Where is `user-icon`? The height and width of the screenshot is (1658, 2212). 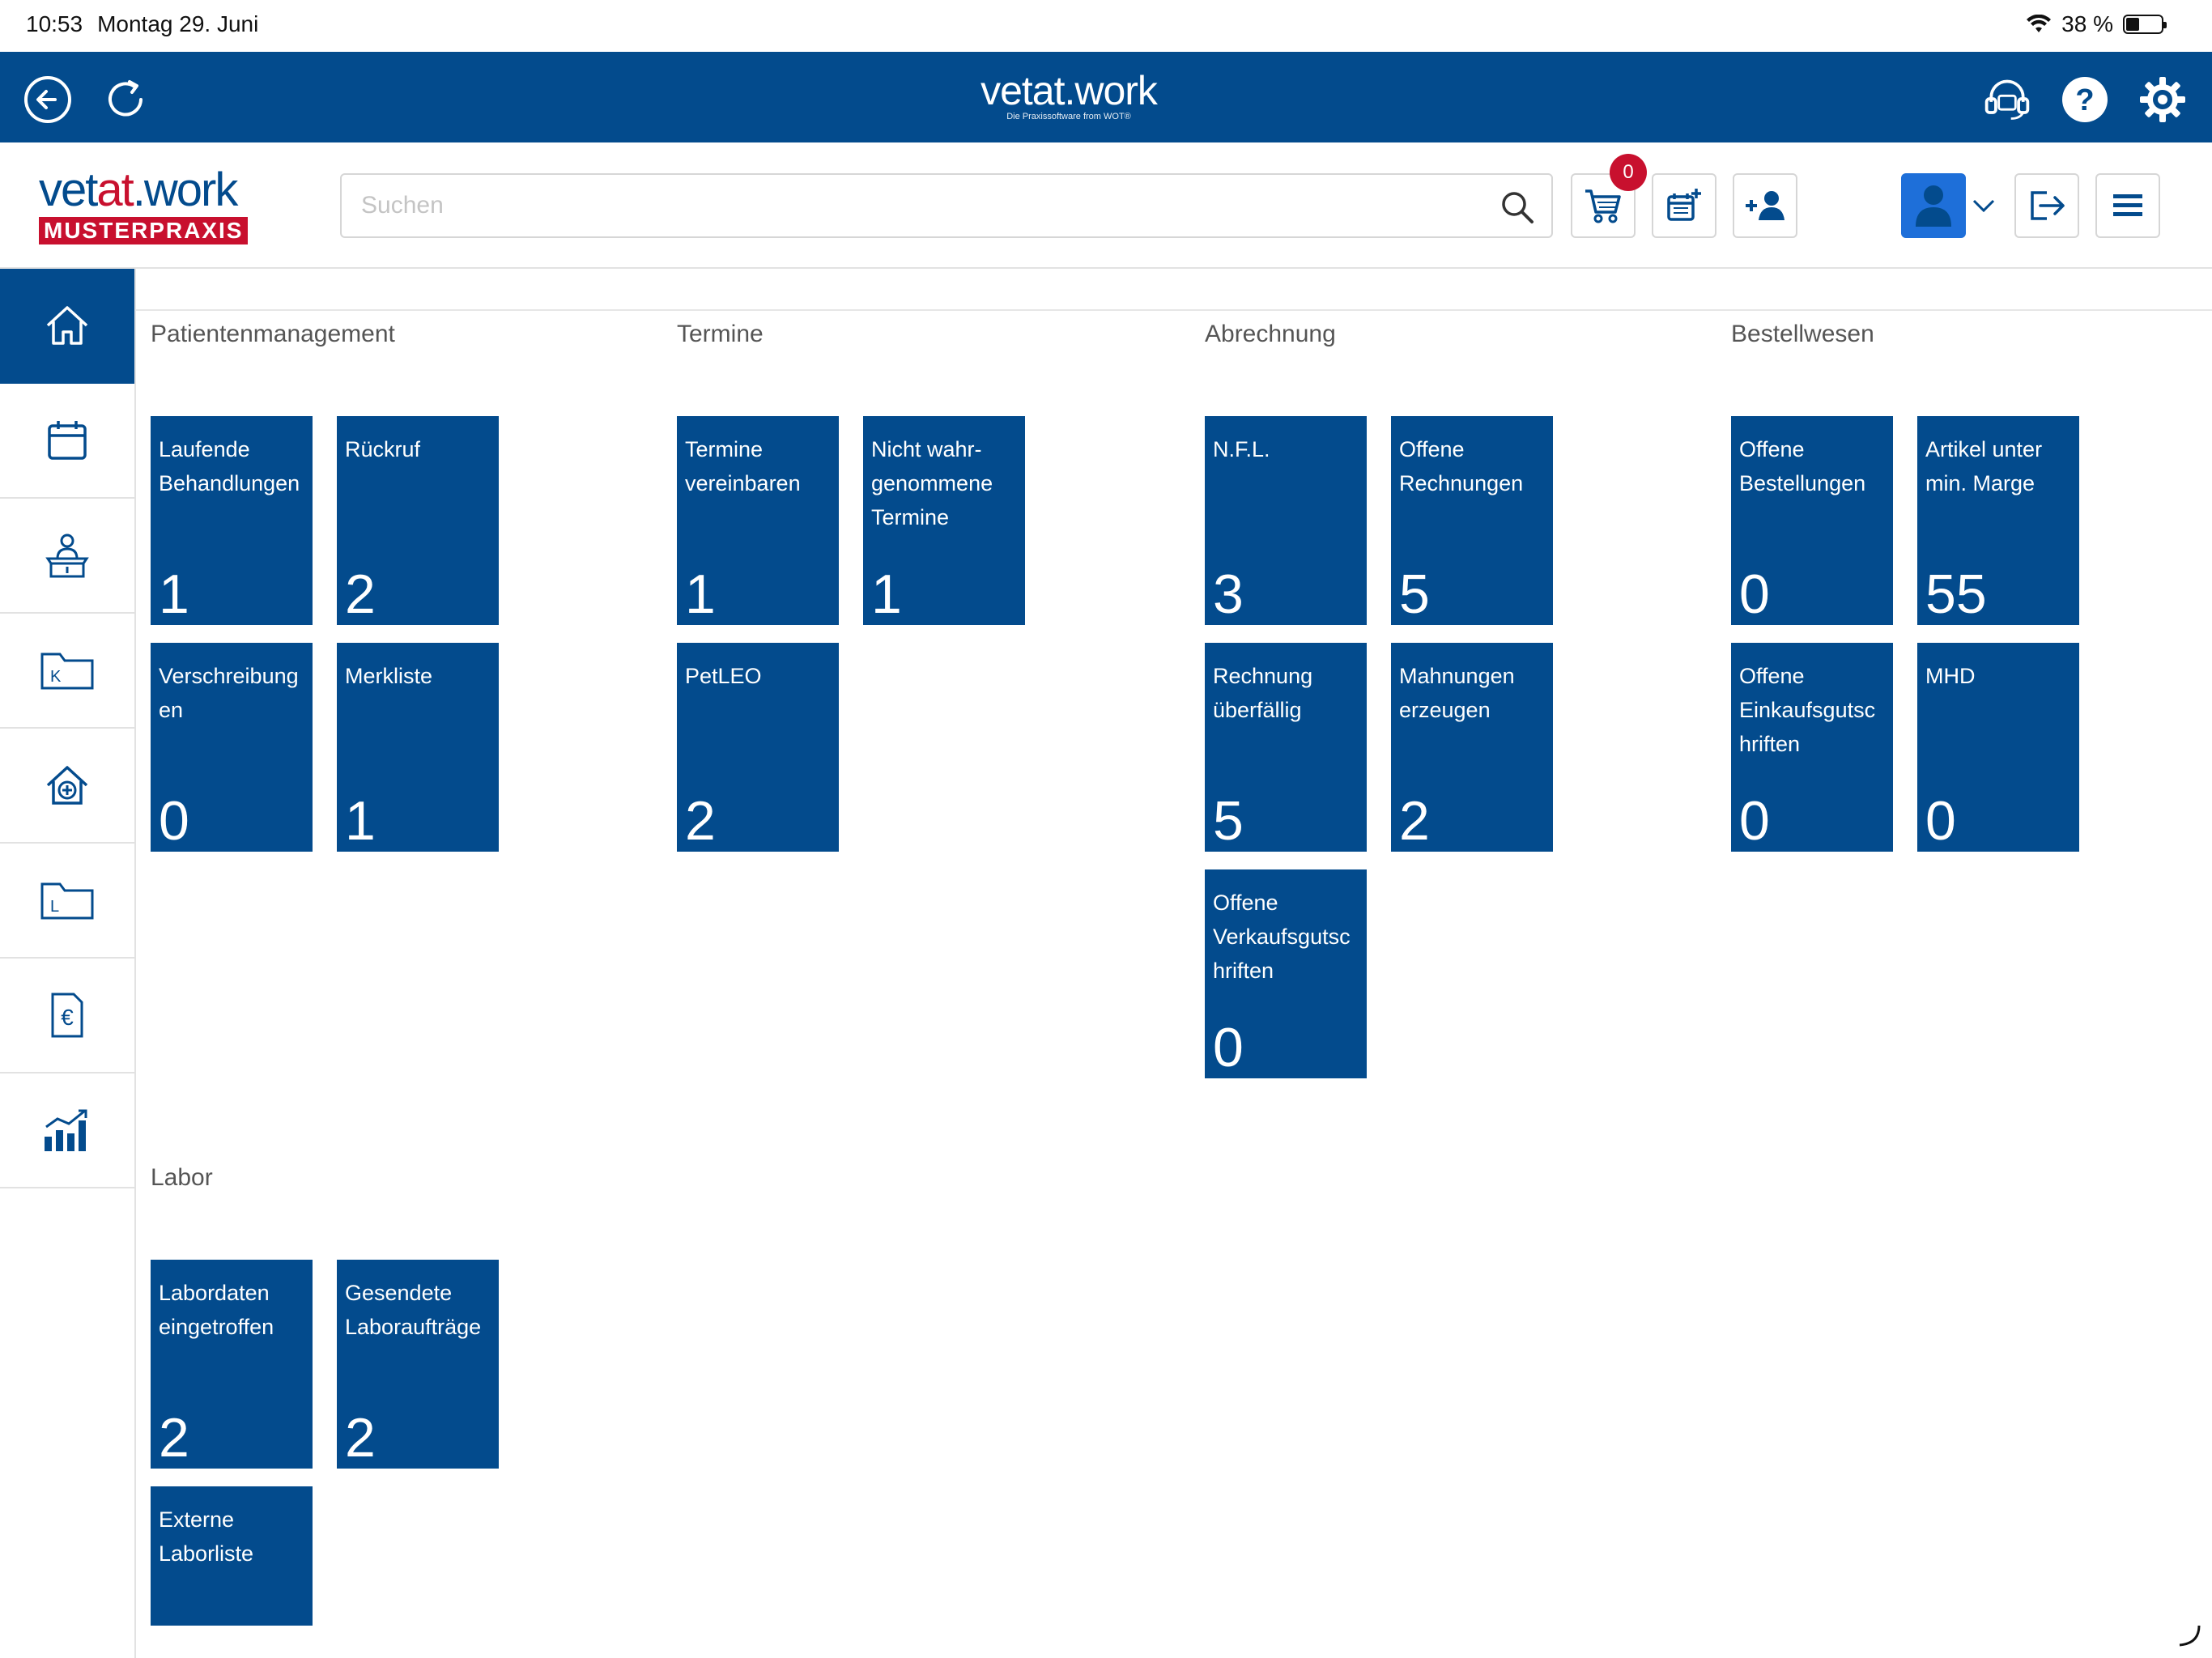 user-icon is located at coordinates (1933, 206).